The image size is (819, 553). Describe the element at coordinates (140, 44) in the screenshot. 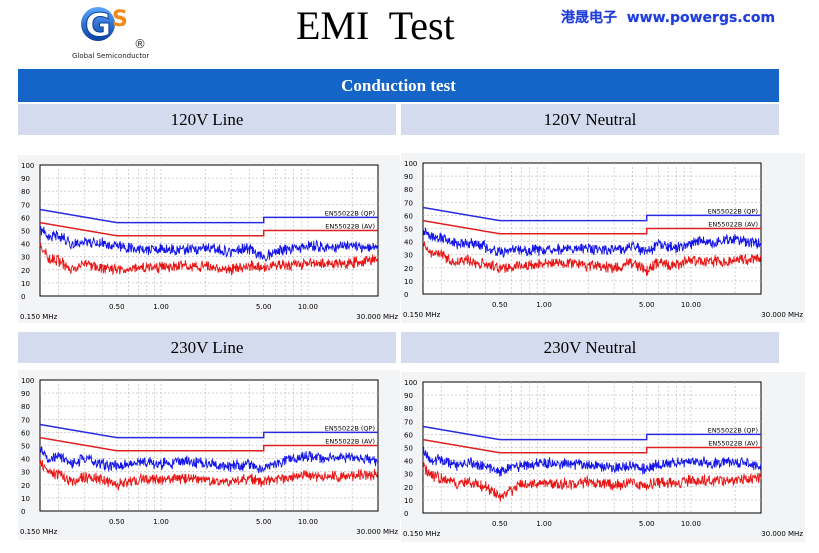

I see `registered-mark: ®` at that location.